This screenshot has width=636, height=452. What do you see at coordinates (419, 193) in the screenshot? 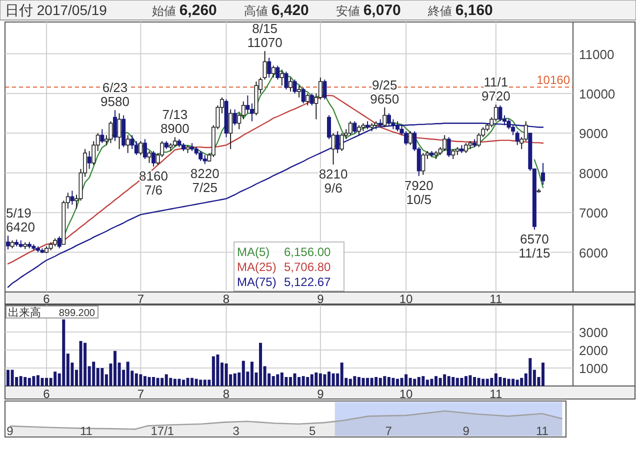
I see `annotation: 7920 10/5` at bounding box center [419, 193].